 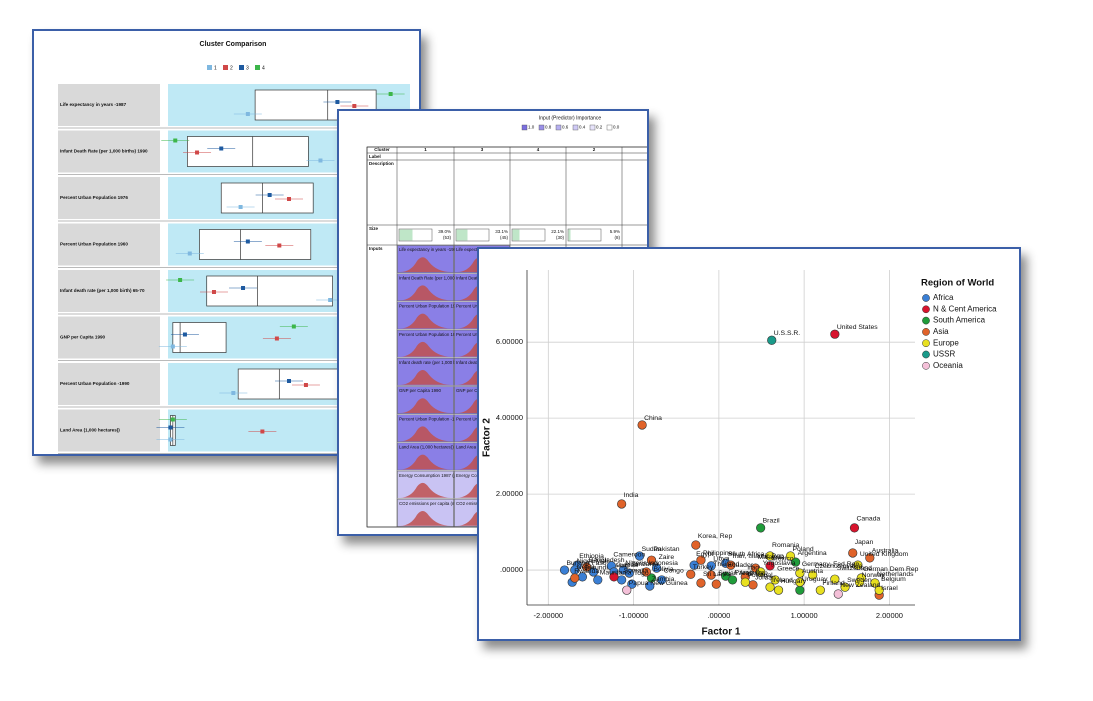 I want to click on point-label: Austria, so click(x=812, y=571).